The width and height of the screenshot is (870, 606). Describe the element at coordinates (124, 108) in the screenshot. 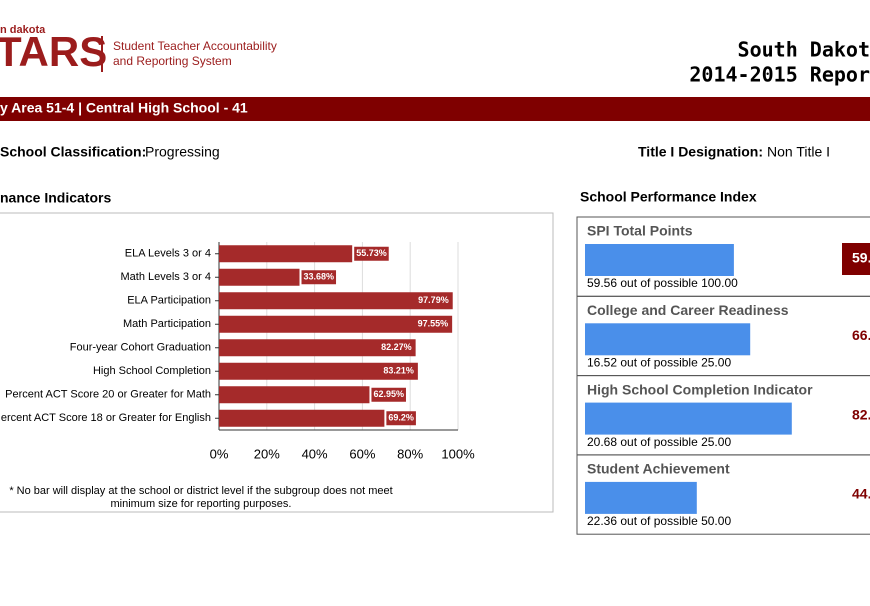

I see `banner-text: y Area 51-4 | Central High School - 41` at that location.